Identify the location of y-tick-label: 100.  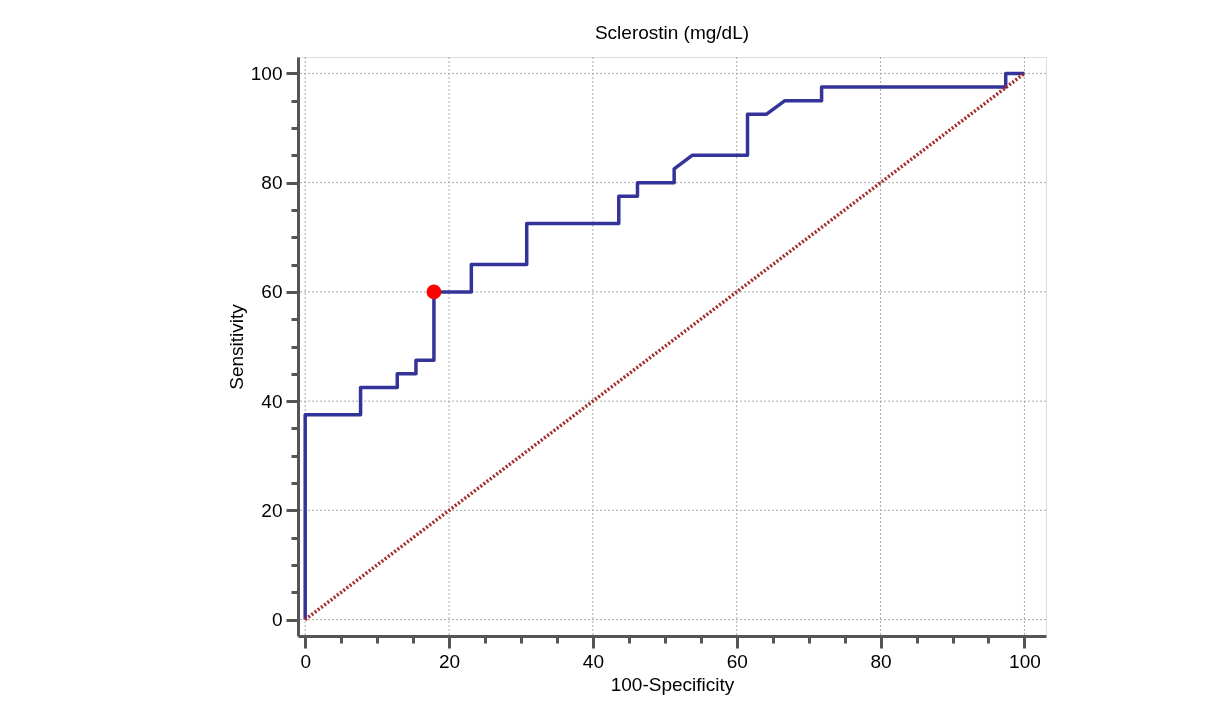
(266, 73).